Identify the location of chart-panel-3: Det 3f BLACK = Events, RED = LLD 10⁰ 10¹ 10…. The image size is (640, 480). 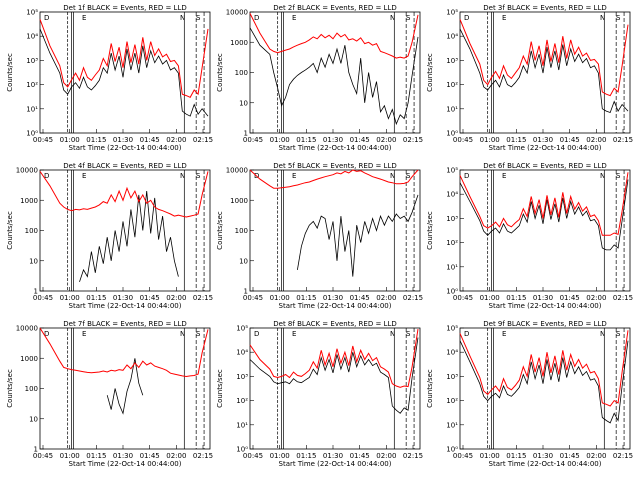
(529, 78).